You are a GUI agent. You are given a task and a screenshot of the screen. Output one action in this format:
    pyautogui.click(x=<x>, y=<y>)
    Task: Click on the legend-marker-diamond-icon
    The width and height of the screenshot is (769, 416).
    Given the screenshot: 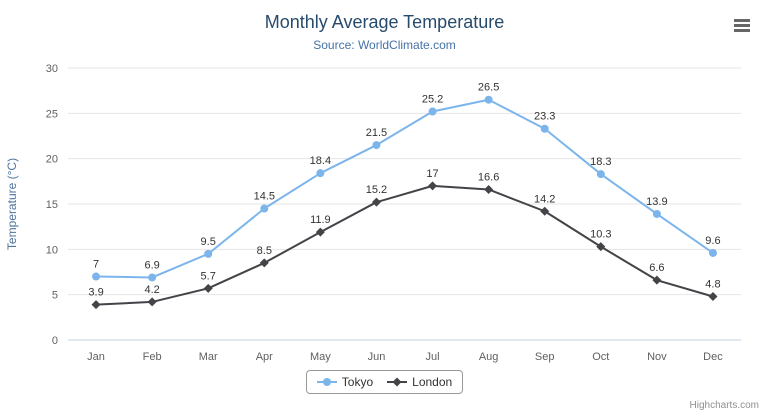 What is the action you would take?
    pyautogui.click(x=397, y=382)
    